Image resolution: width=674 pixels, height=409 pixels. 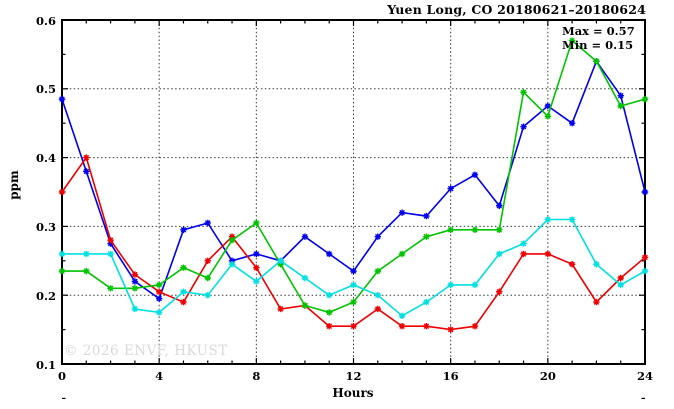 I want to click on y-axis-title: ppm, so click(x=14, y=185).